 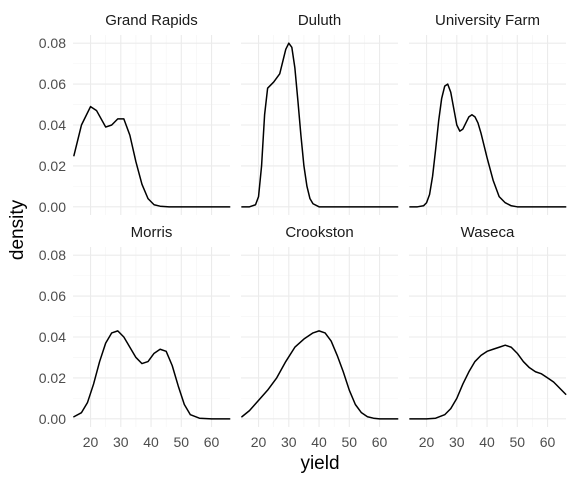 I want to click on facet-panel: University Farm, so click(x=488, y=113).